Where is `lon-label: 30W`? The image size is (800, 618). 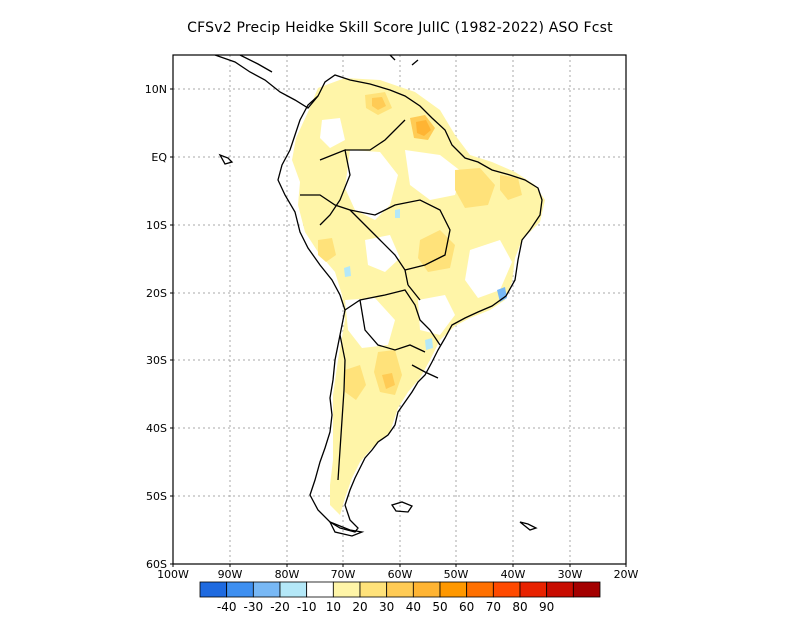
lon-label: 30W is located at coordinates (570, 574).